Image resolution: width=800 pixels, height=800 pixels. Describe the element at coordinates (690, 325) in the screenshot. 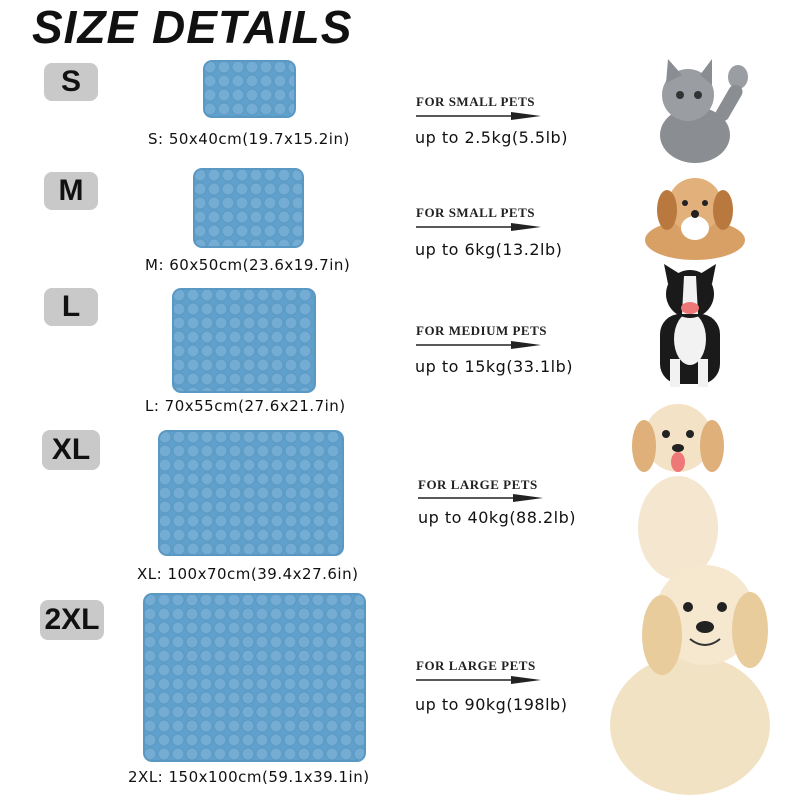

I see `border-collie-photo` at that location.